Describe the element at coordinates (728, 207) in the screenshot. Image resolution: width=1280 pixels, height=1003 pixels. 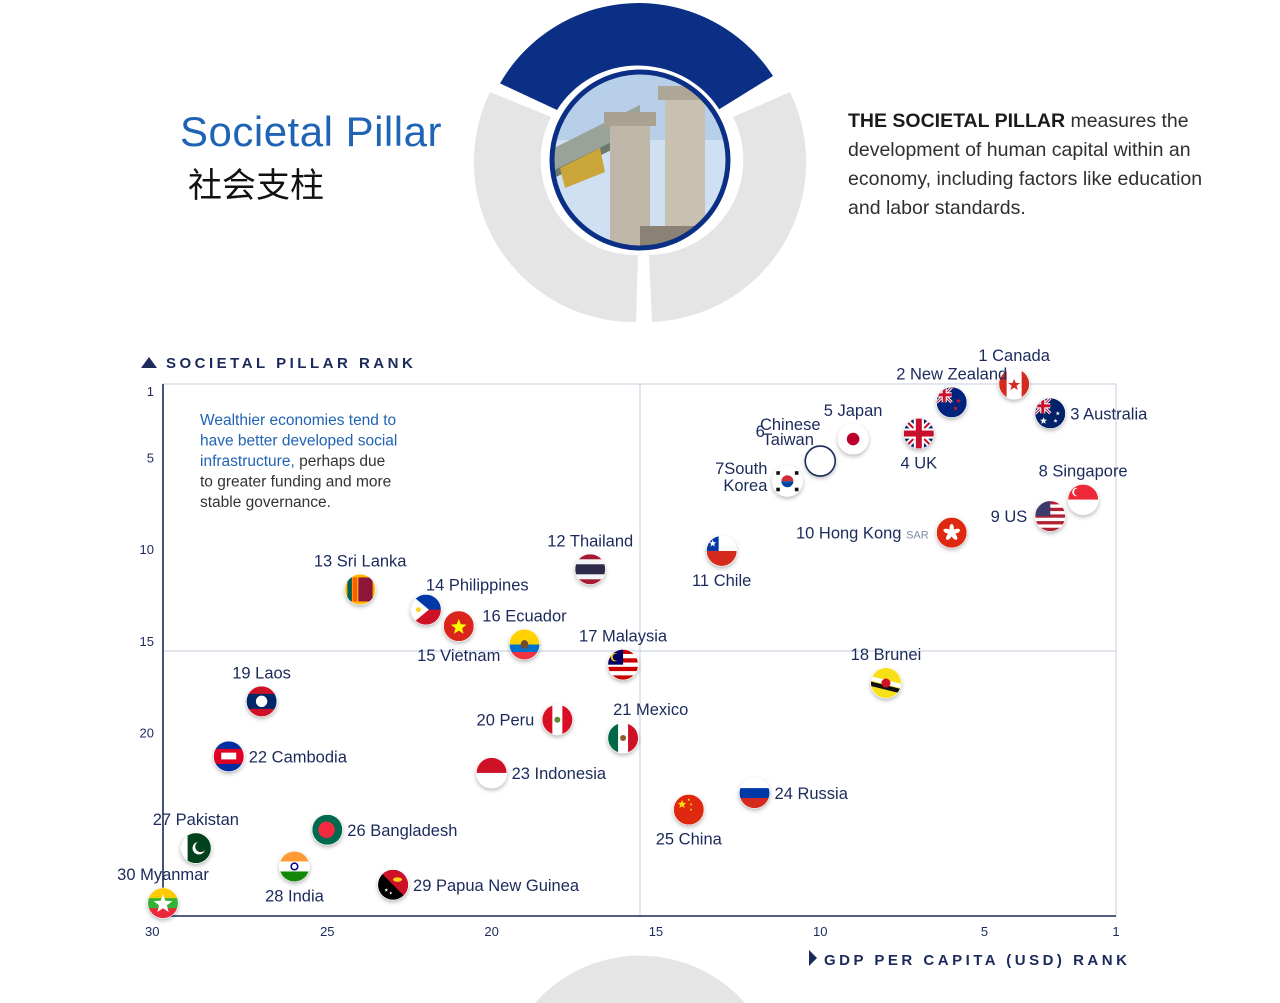
I see `ring-segment-right` at that location.